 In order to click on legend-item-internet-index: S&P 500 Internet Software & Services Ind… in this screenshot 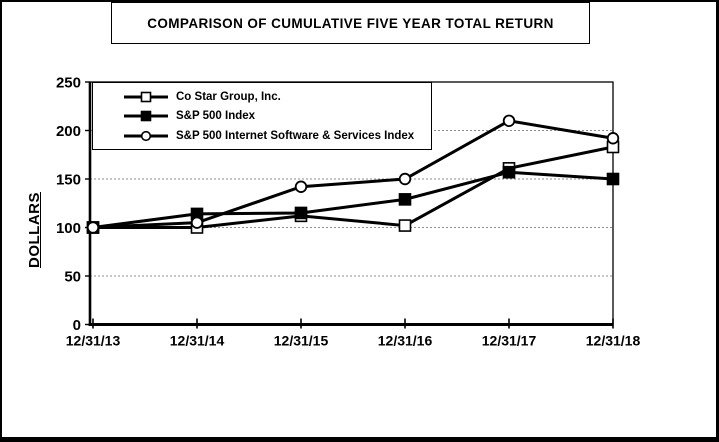, I will do `click(277, 135)`.